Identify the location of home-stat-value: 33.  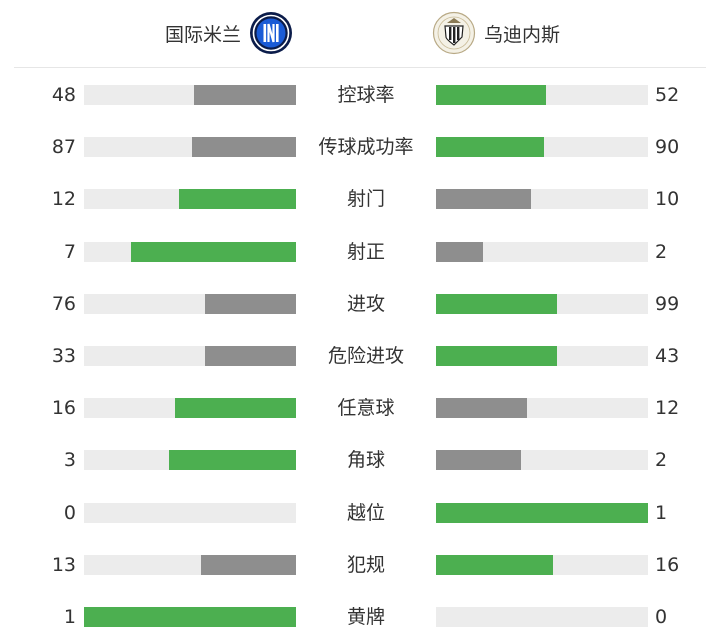
(63, 355).